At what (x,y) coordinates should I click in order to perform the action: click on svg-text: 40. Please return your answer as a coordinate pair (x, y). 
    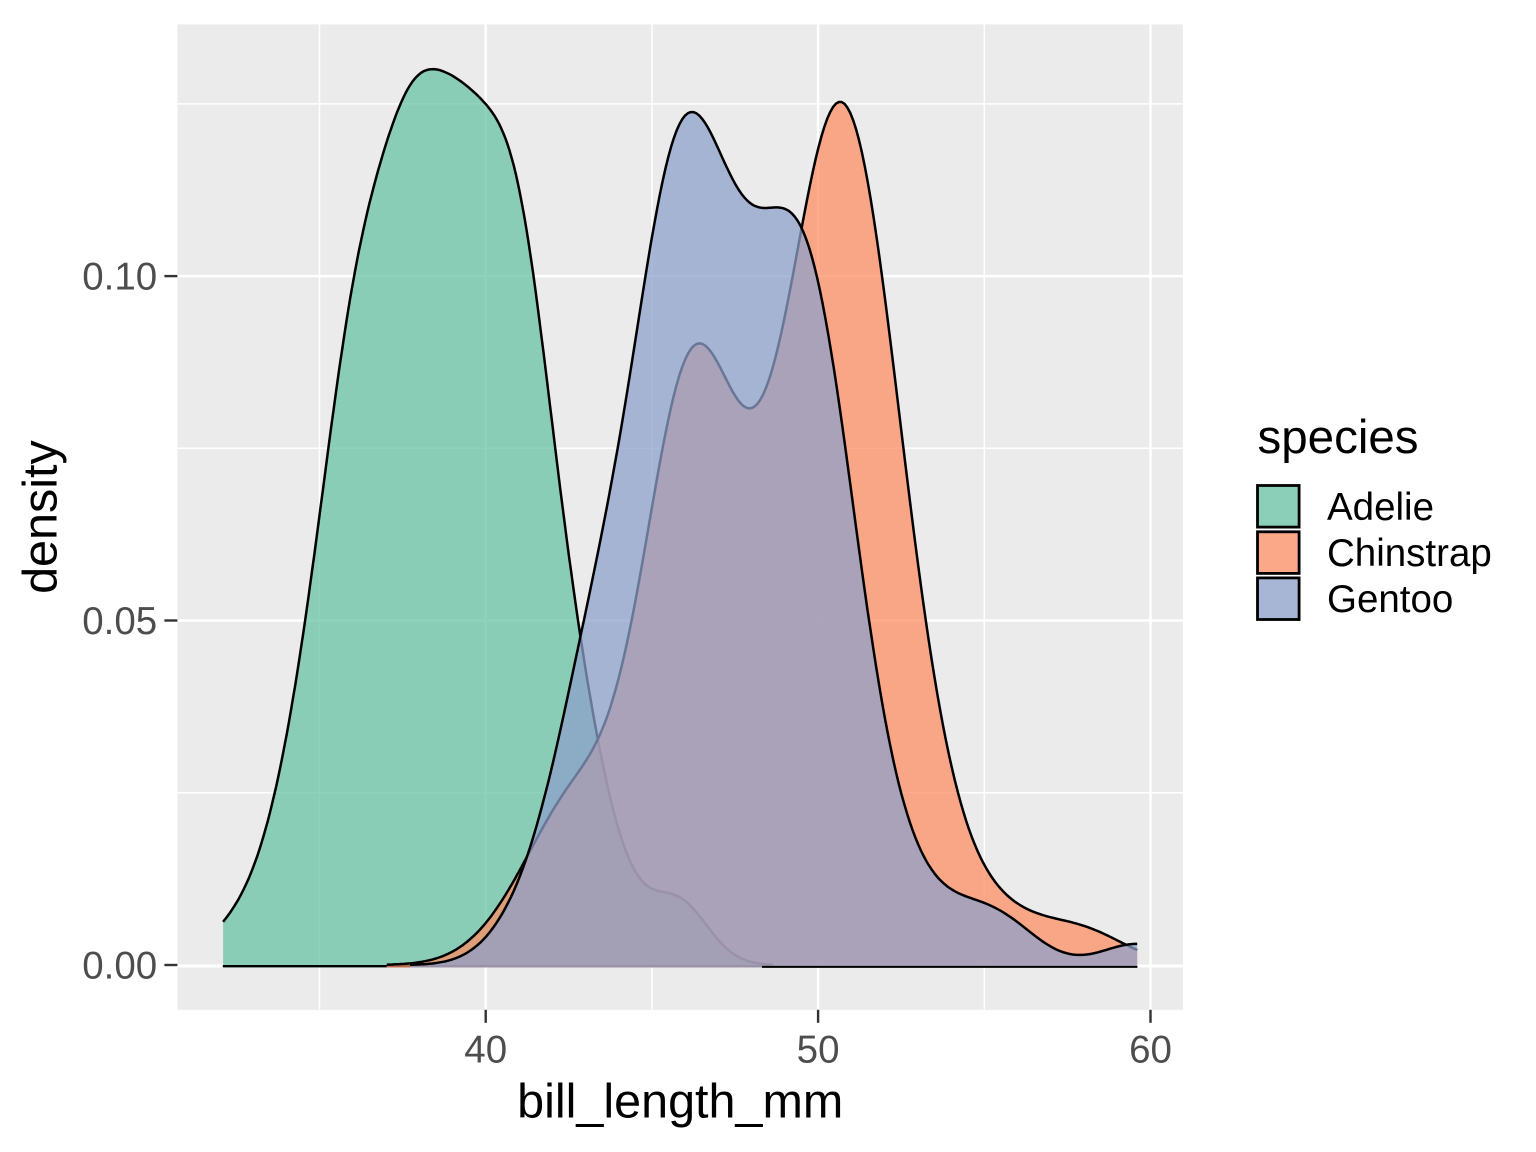
    Looking at the image, I should click on (485, 1050).